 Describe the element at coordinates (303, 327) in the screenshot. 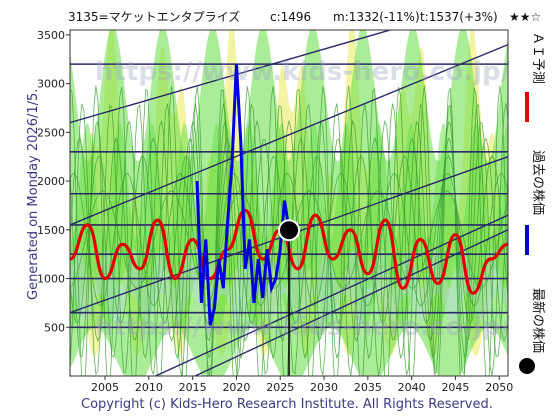

I see `watermark-bottom: https://www.kids-hero.co.jp/` at that location.